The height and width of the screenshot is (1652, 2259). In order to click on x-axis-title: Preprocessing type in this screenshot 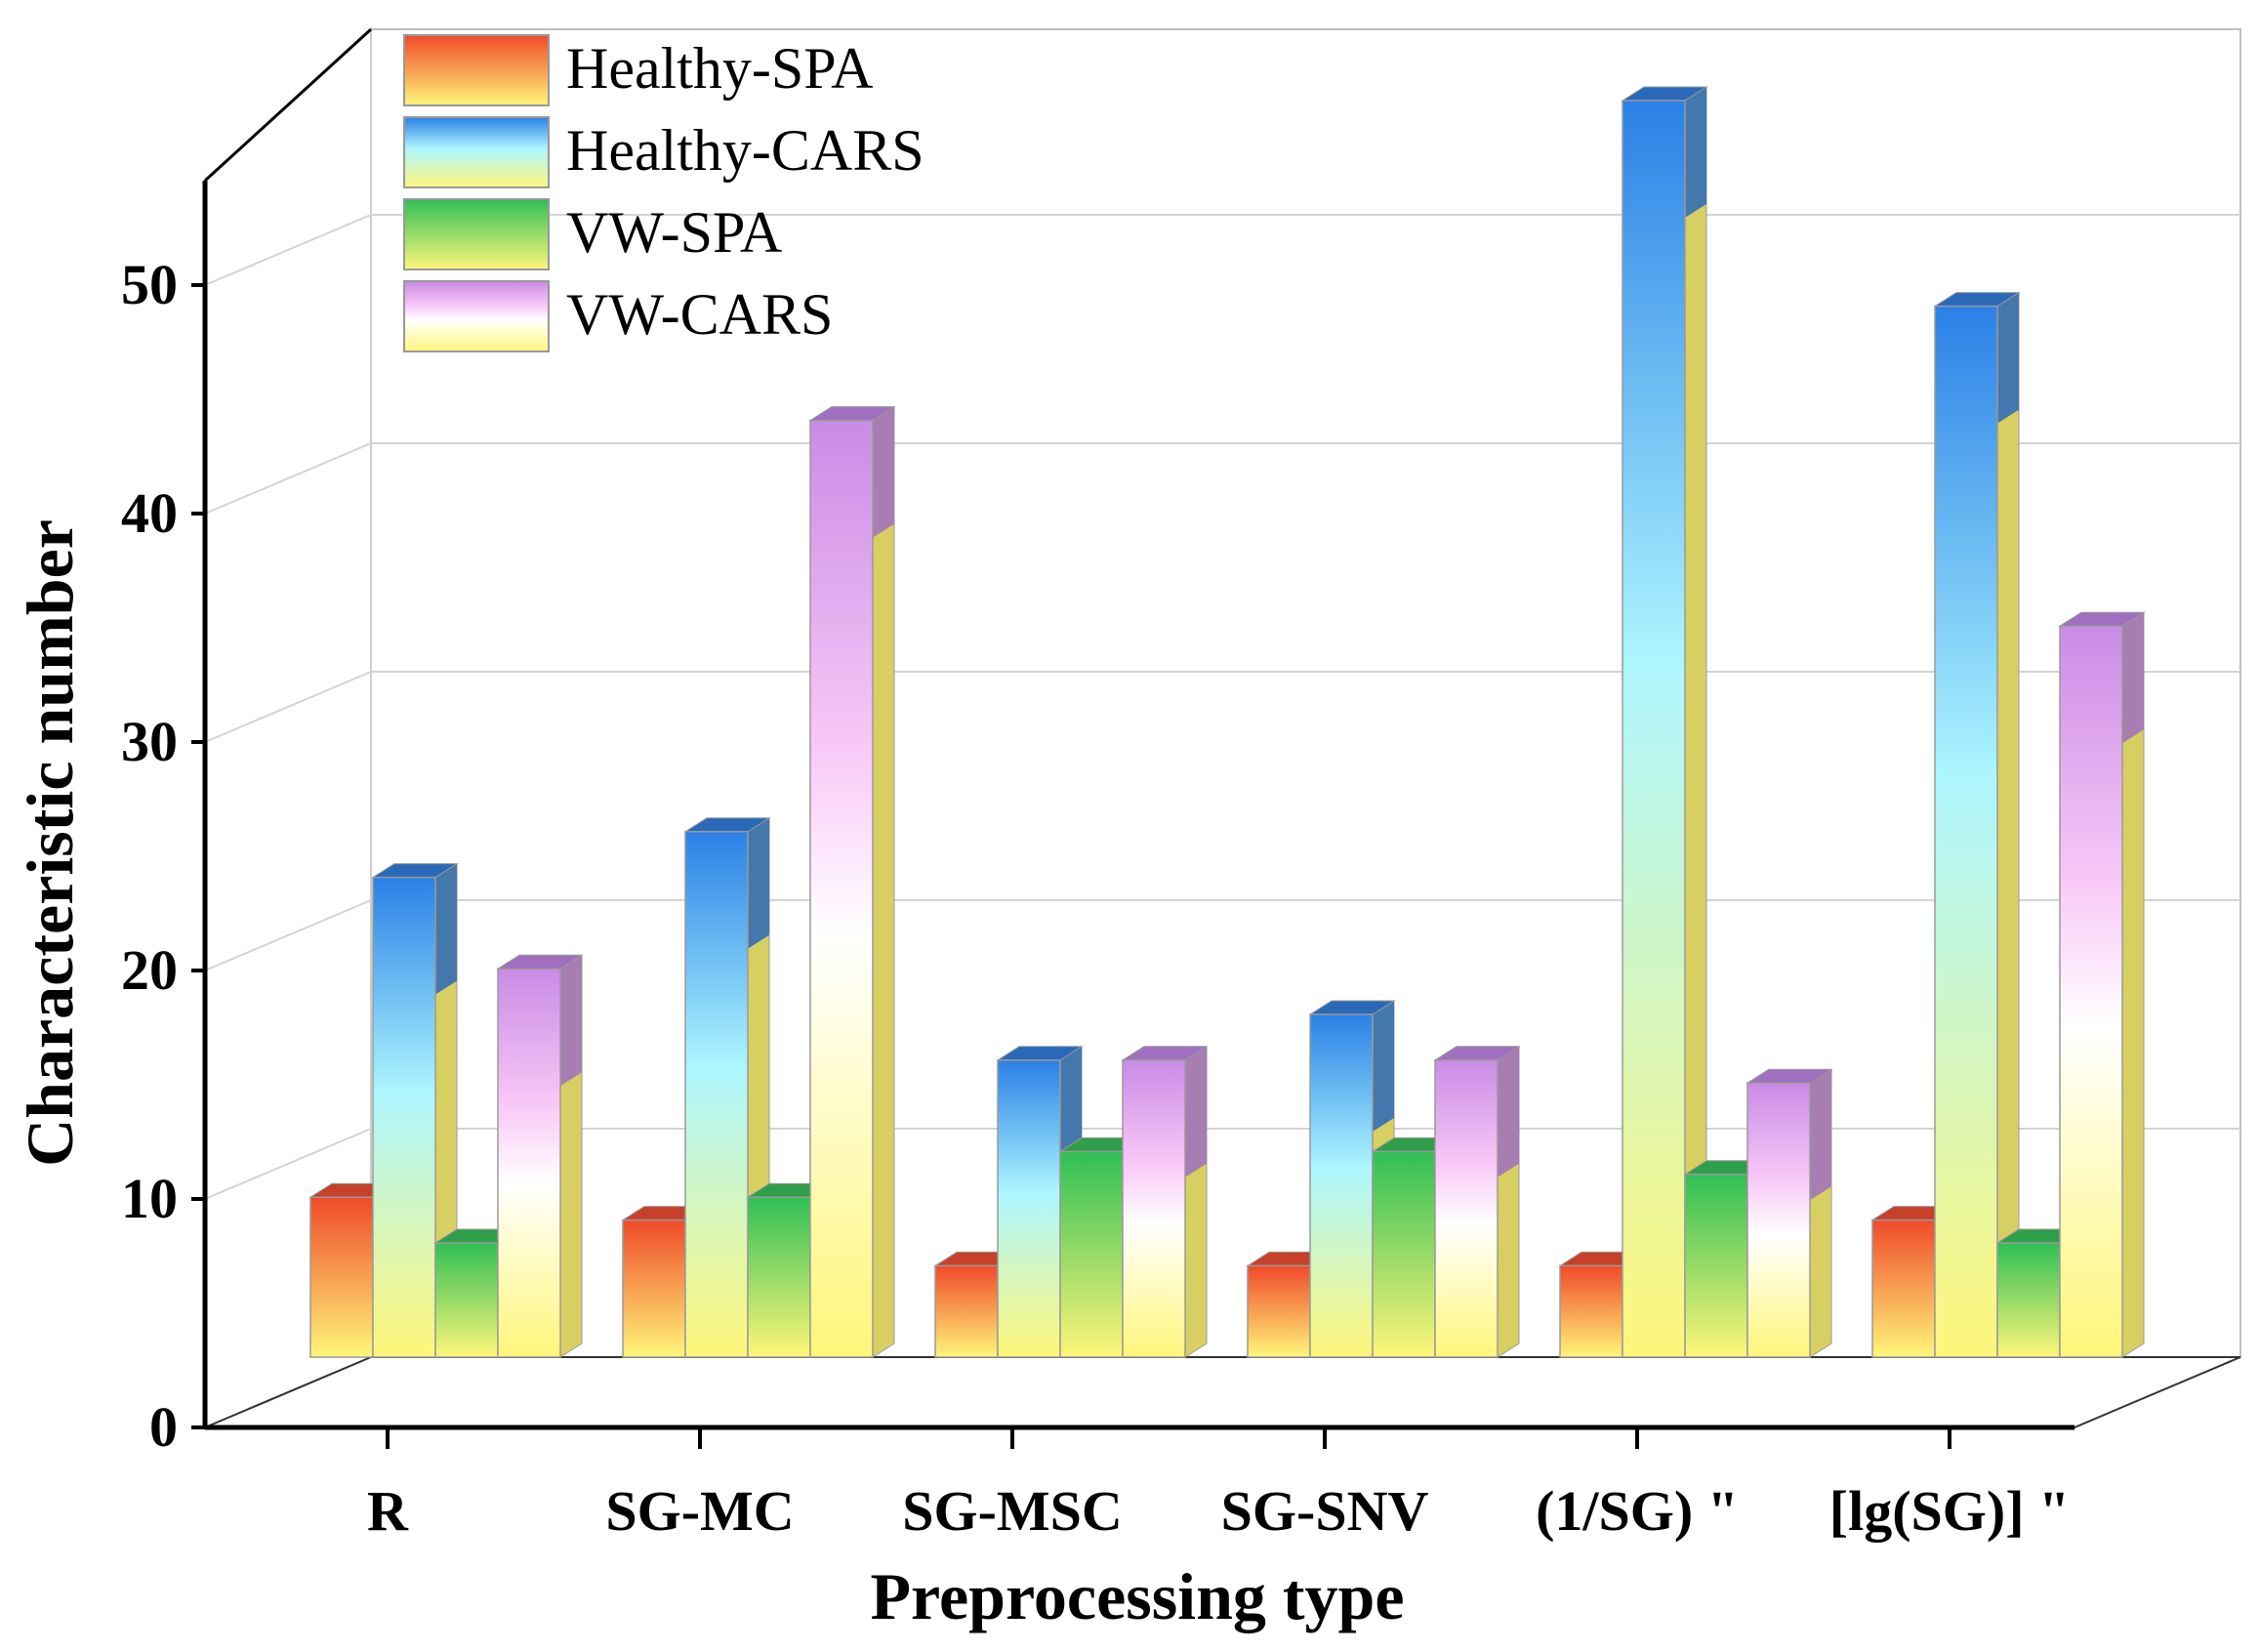, I will do `click(1137, 1596)`.